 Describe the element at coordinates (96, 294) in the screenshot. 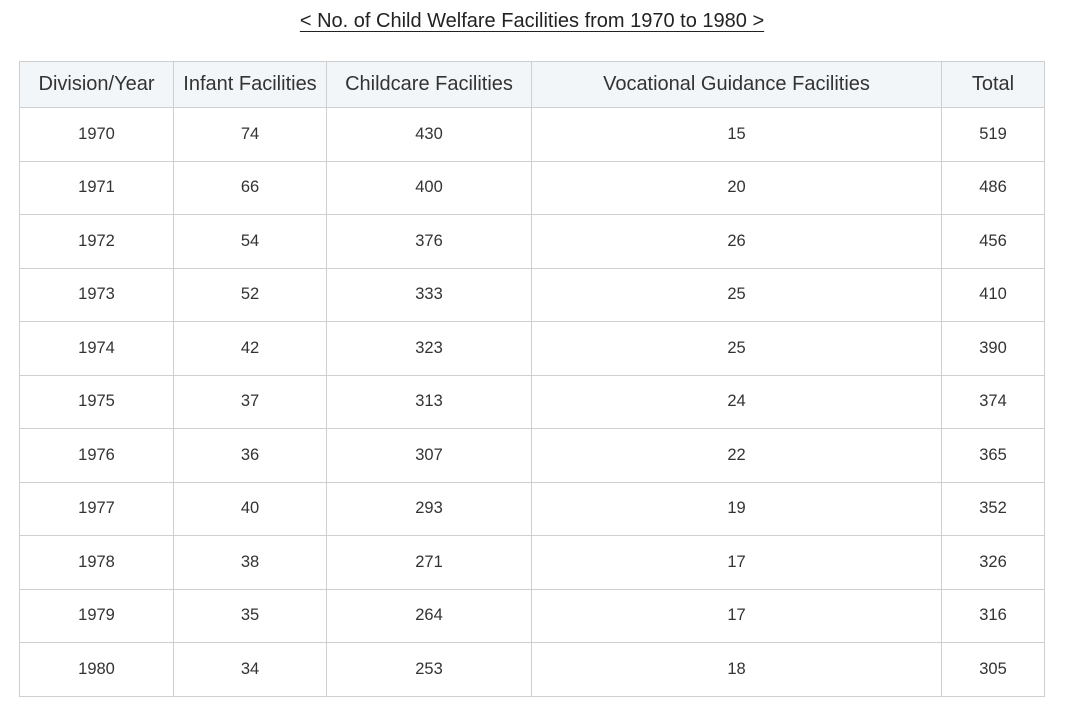

I see `cell-year: 1973` at that location.